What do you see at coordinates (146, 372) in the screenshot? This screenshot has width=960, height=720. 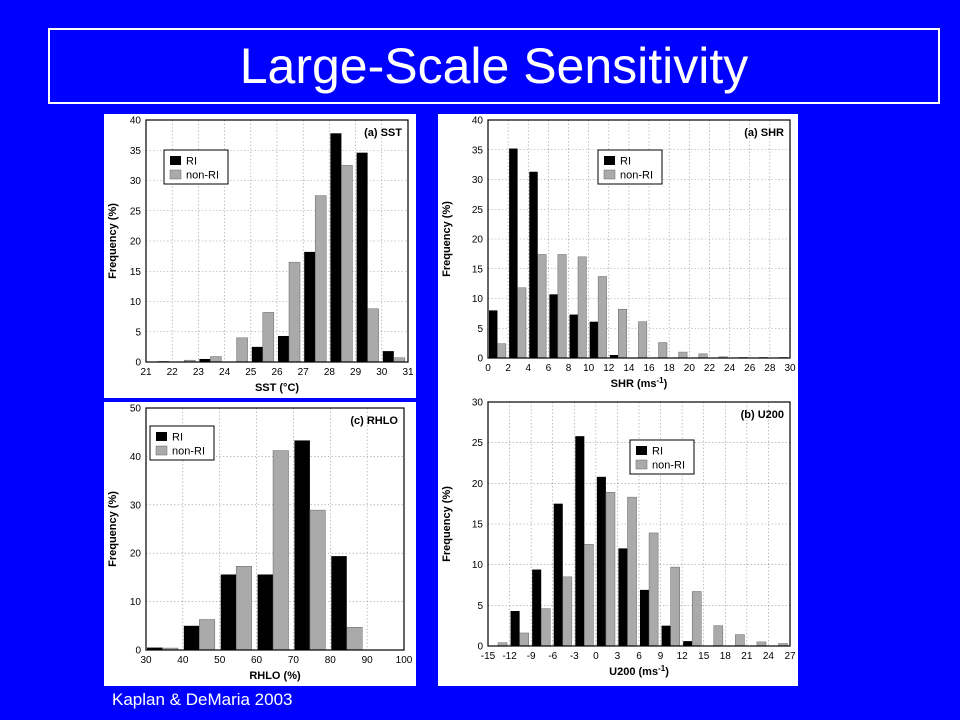 I see `x-tick-label: 21` at bounding box center [146, 372].